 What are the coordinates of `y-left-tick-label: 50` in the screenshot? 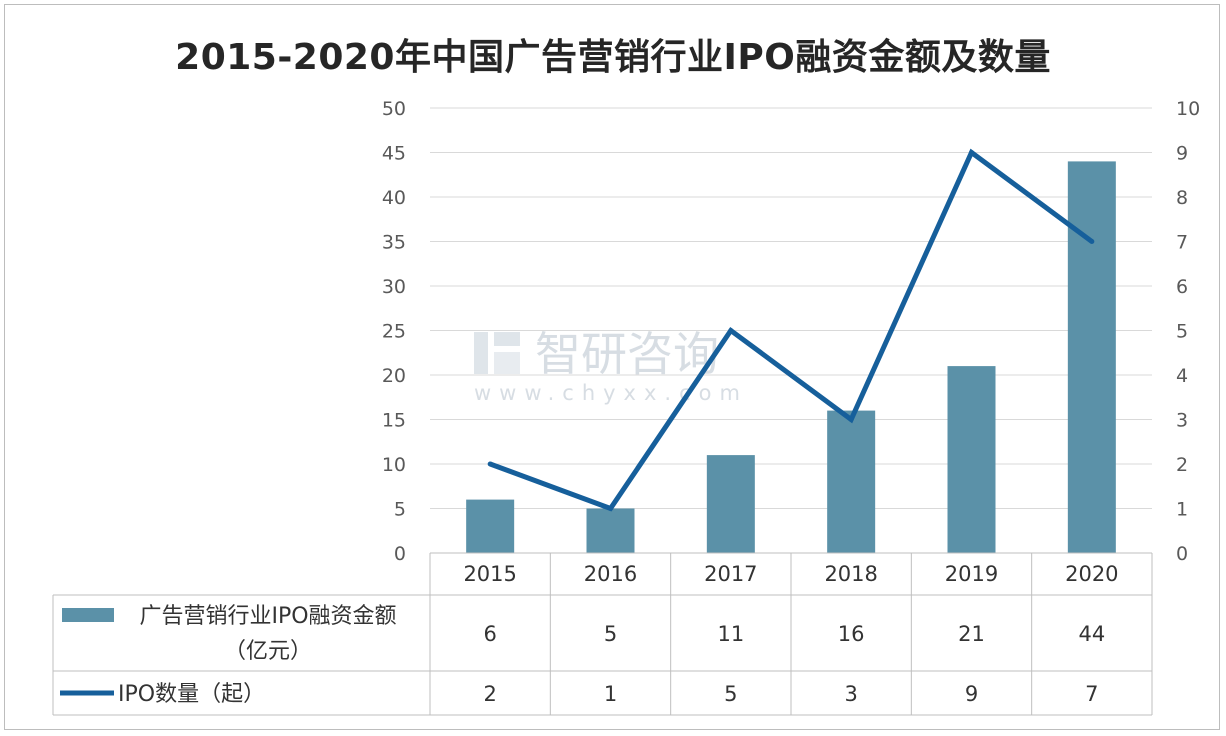 It's located at (394, 109).